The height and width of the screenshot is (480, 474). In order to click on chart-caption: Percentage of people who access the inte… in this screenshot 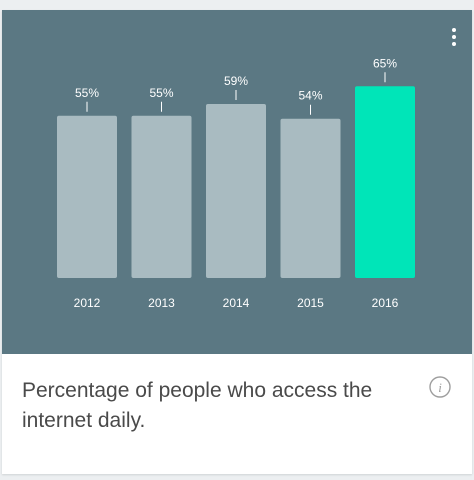, I will do `click(197, 405)`.